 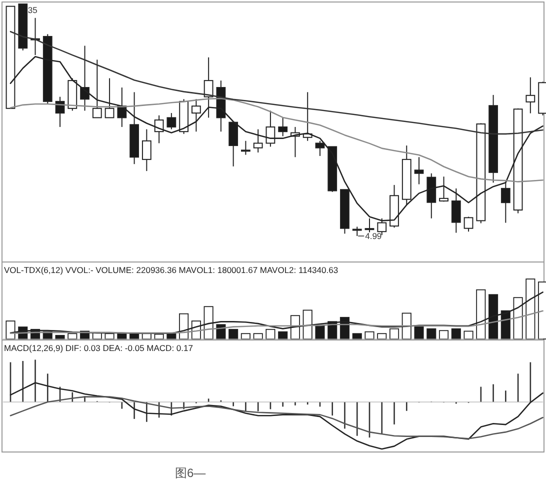 What do you see at coordinates (33, 10) in the screenshot?
I see `annotation: 35` at bounding box center [33, 10].